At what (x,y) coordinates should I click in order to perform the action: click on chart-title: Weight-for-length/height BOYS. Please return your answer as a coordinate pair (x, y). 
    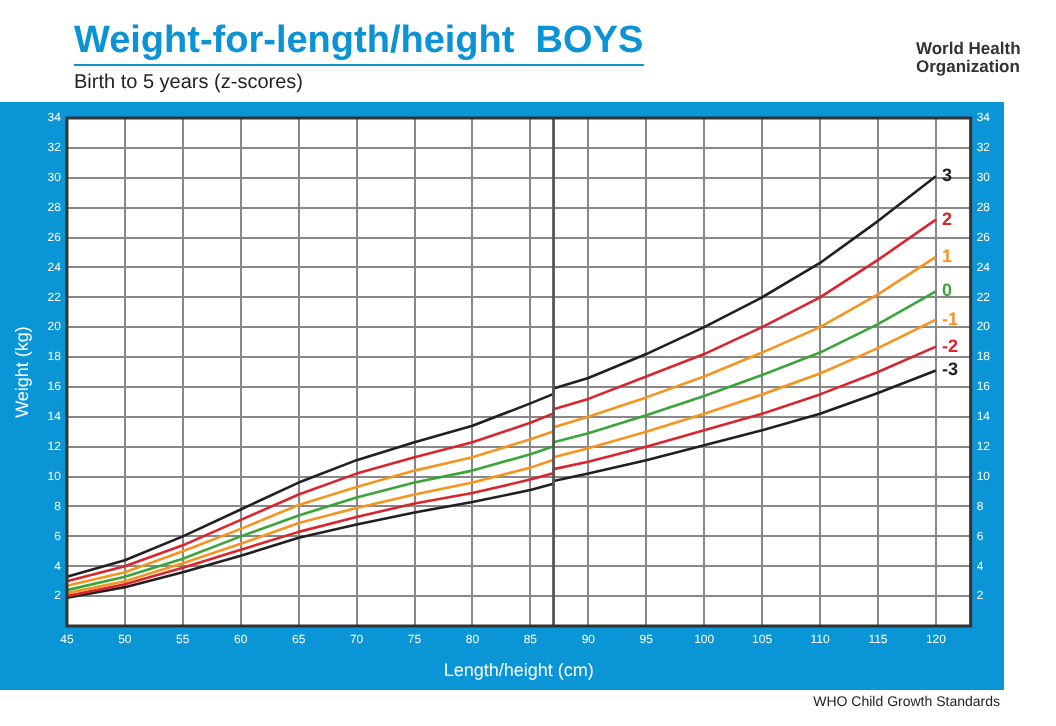
    Looking at the image, I should click on (359, 43).